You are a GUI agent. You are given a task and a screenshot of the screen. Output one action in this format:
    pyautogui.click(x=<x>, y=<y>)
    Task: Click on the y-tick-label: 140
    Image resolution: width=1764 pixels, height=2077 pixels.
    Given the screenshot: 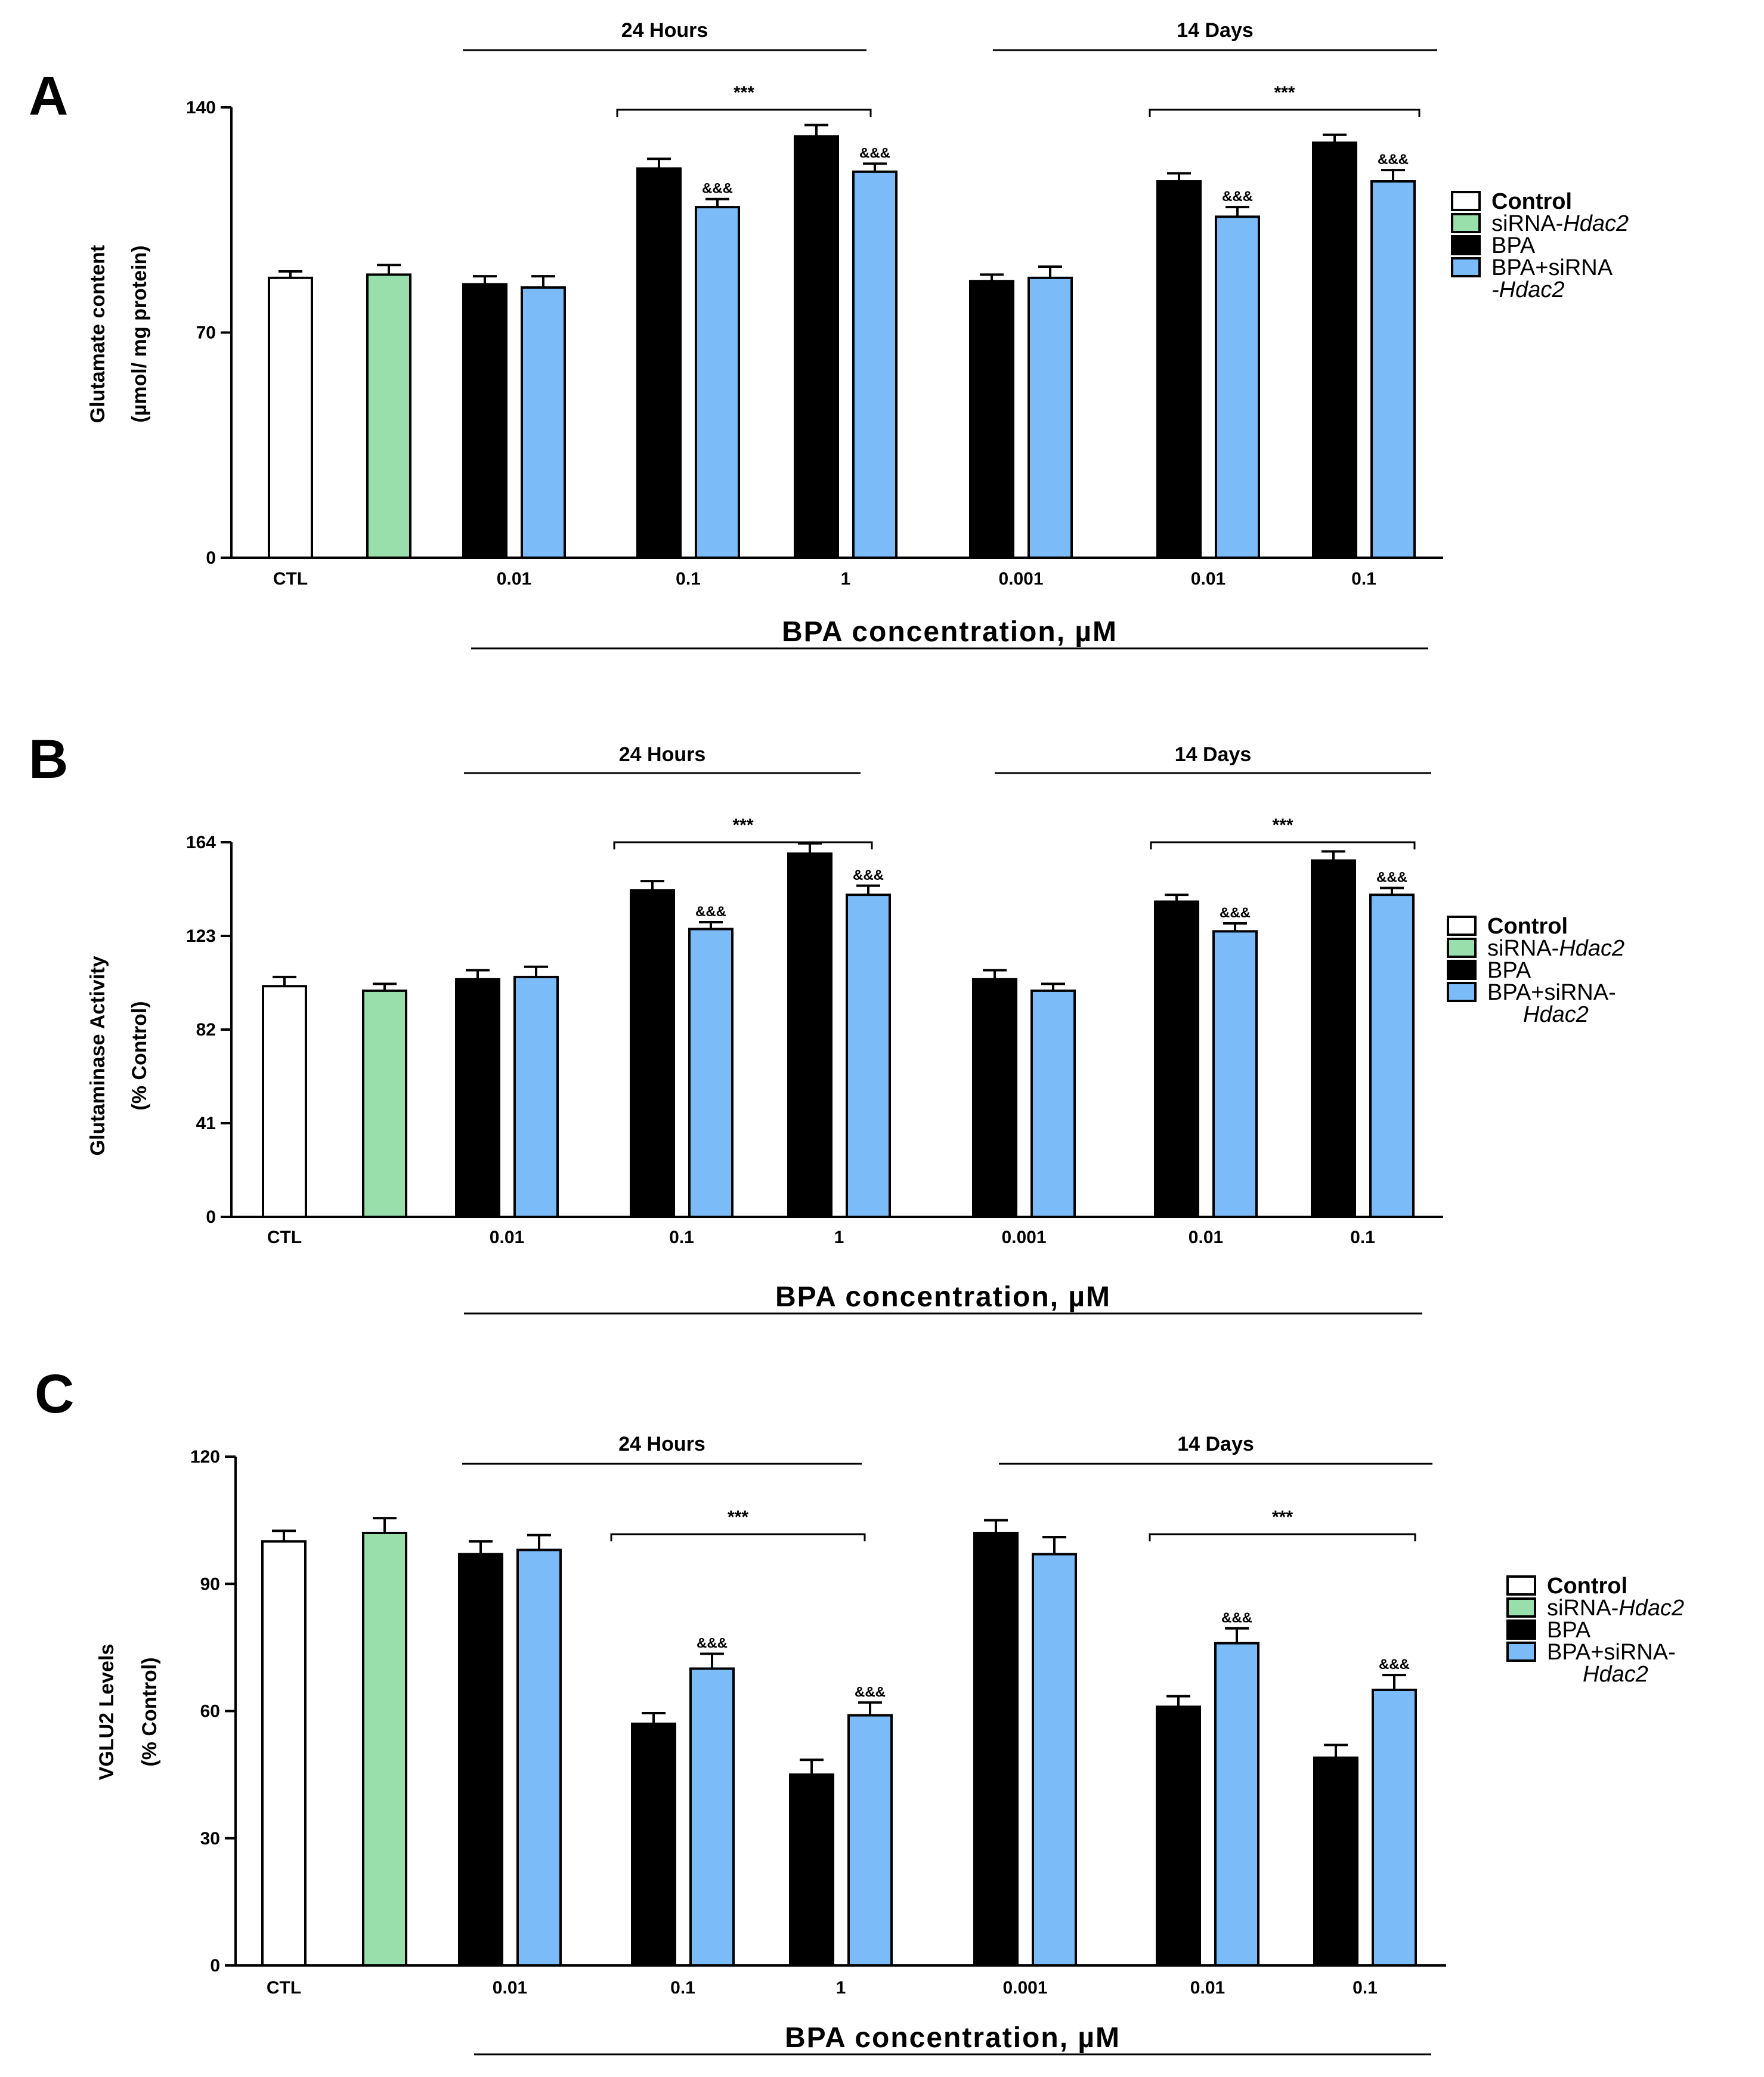 What is the action you would take?
    pyautogui.click(x=201, y=108)
    